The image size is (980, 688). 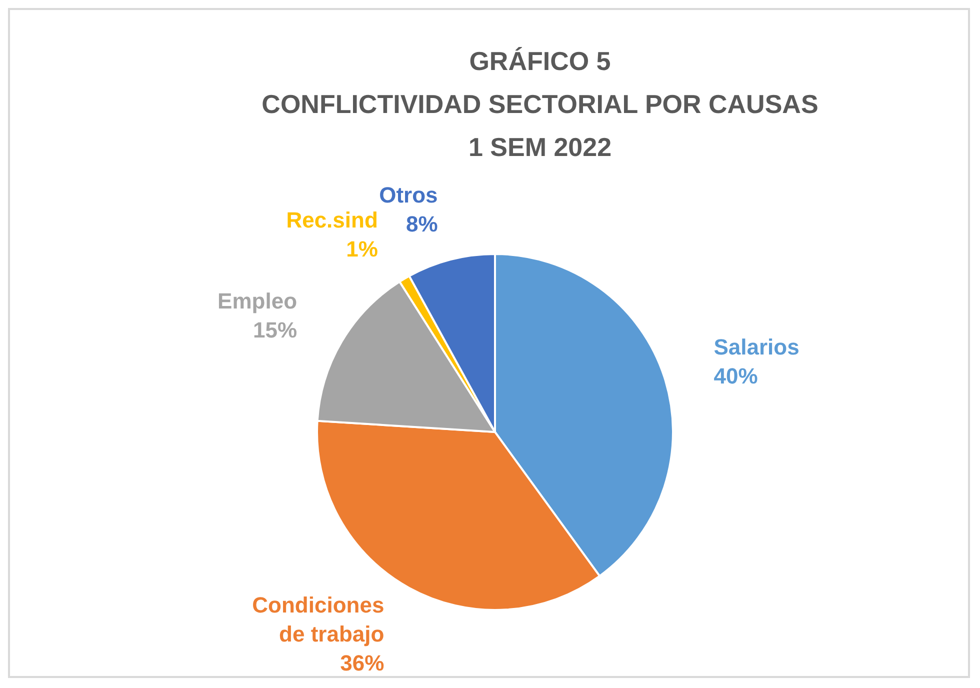 What do you see at coordinates (258, 300) in the screenshot?
I see `slice-label: Empleo` at bounding box center [258, 300].